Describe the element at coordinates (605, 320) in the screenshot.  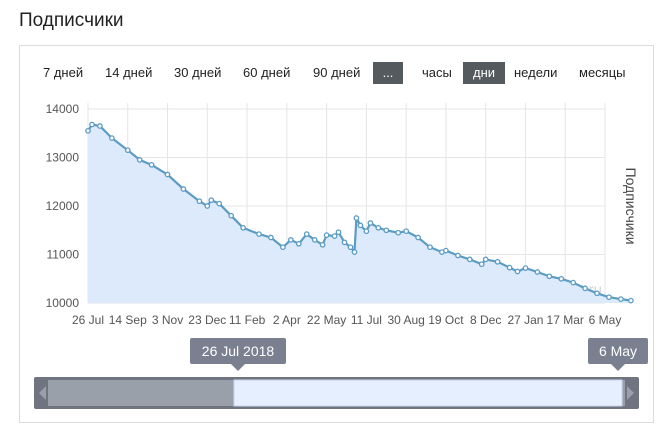
I see `x-tick-label: 6 May` at that location.